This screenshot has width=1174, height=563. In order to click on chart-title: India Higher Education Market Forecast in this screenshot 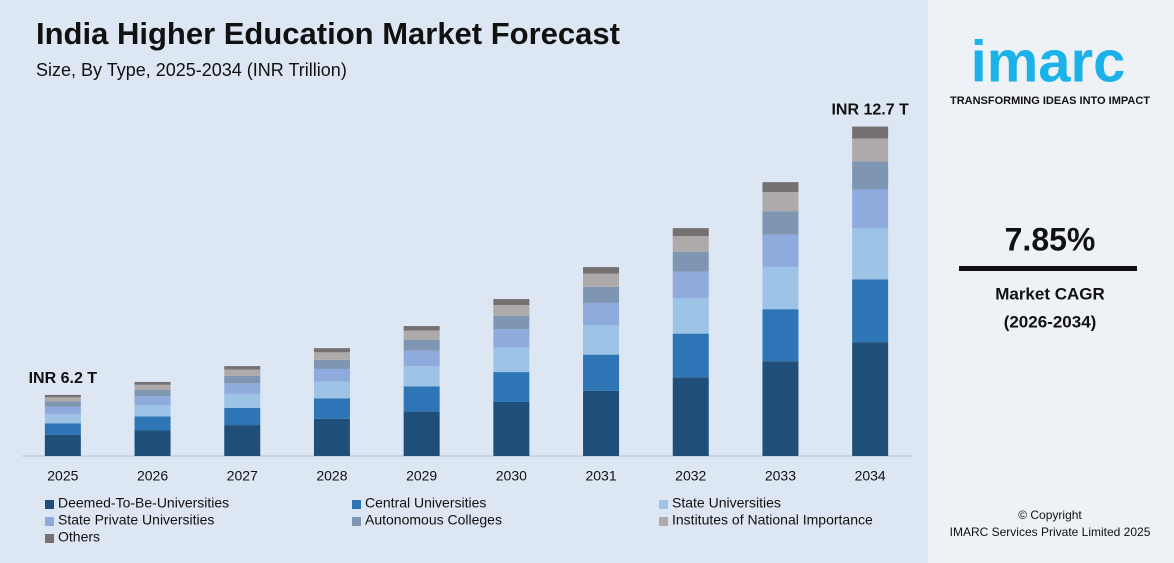, I will do `click(328, 33)`.